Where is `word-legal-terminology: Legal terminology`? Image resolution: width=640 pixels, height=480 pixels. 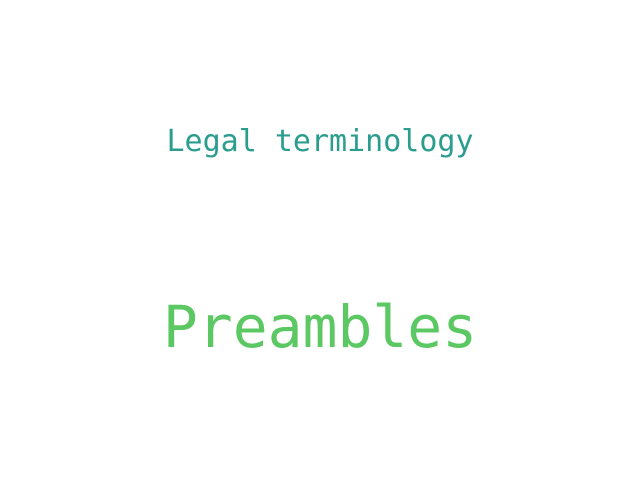
word-legal-terminology: Legal terminology is located at coordinates (320, 141).